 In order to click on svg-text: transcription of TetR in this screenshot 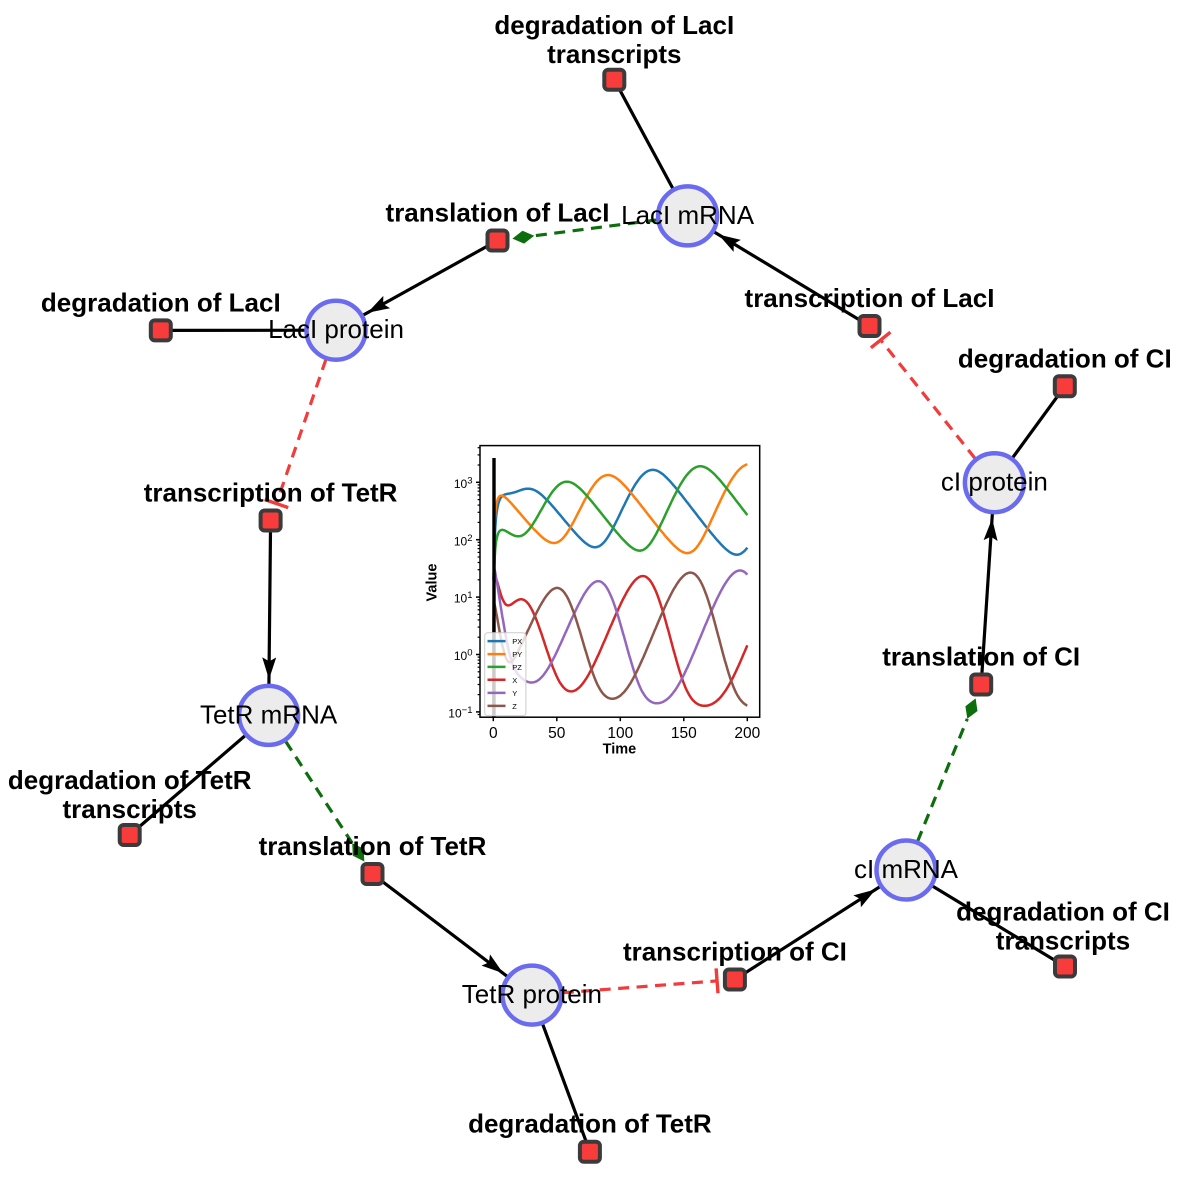, I will do `click(271, 493)`.